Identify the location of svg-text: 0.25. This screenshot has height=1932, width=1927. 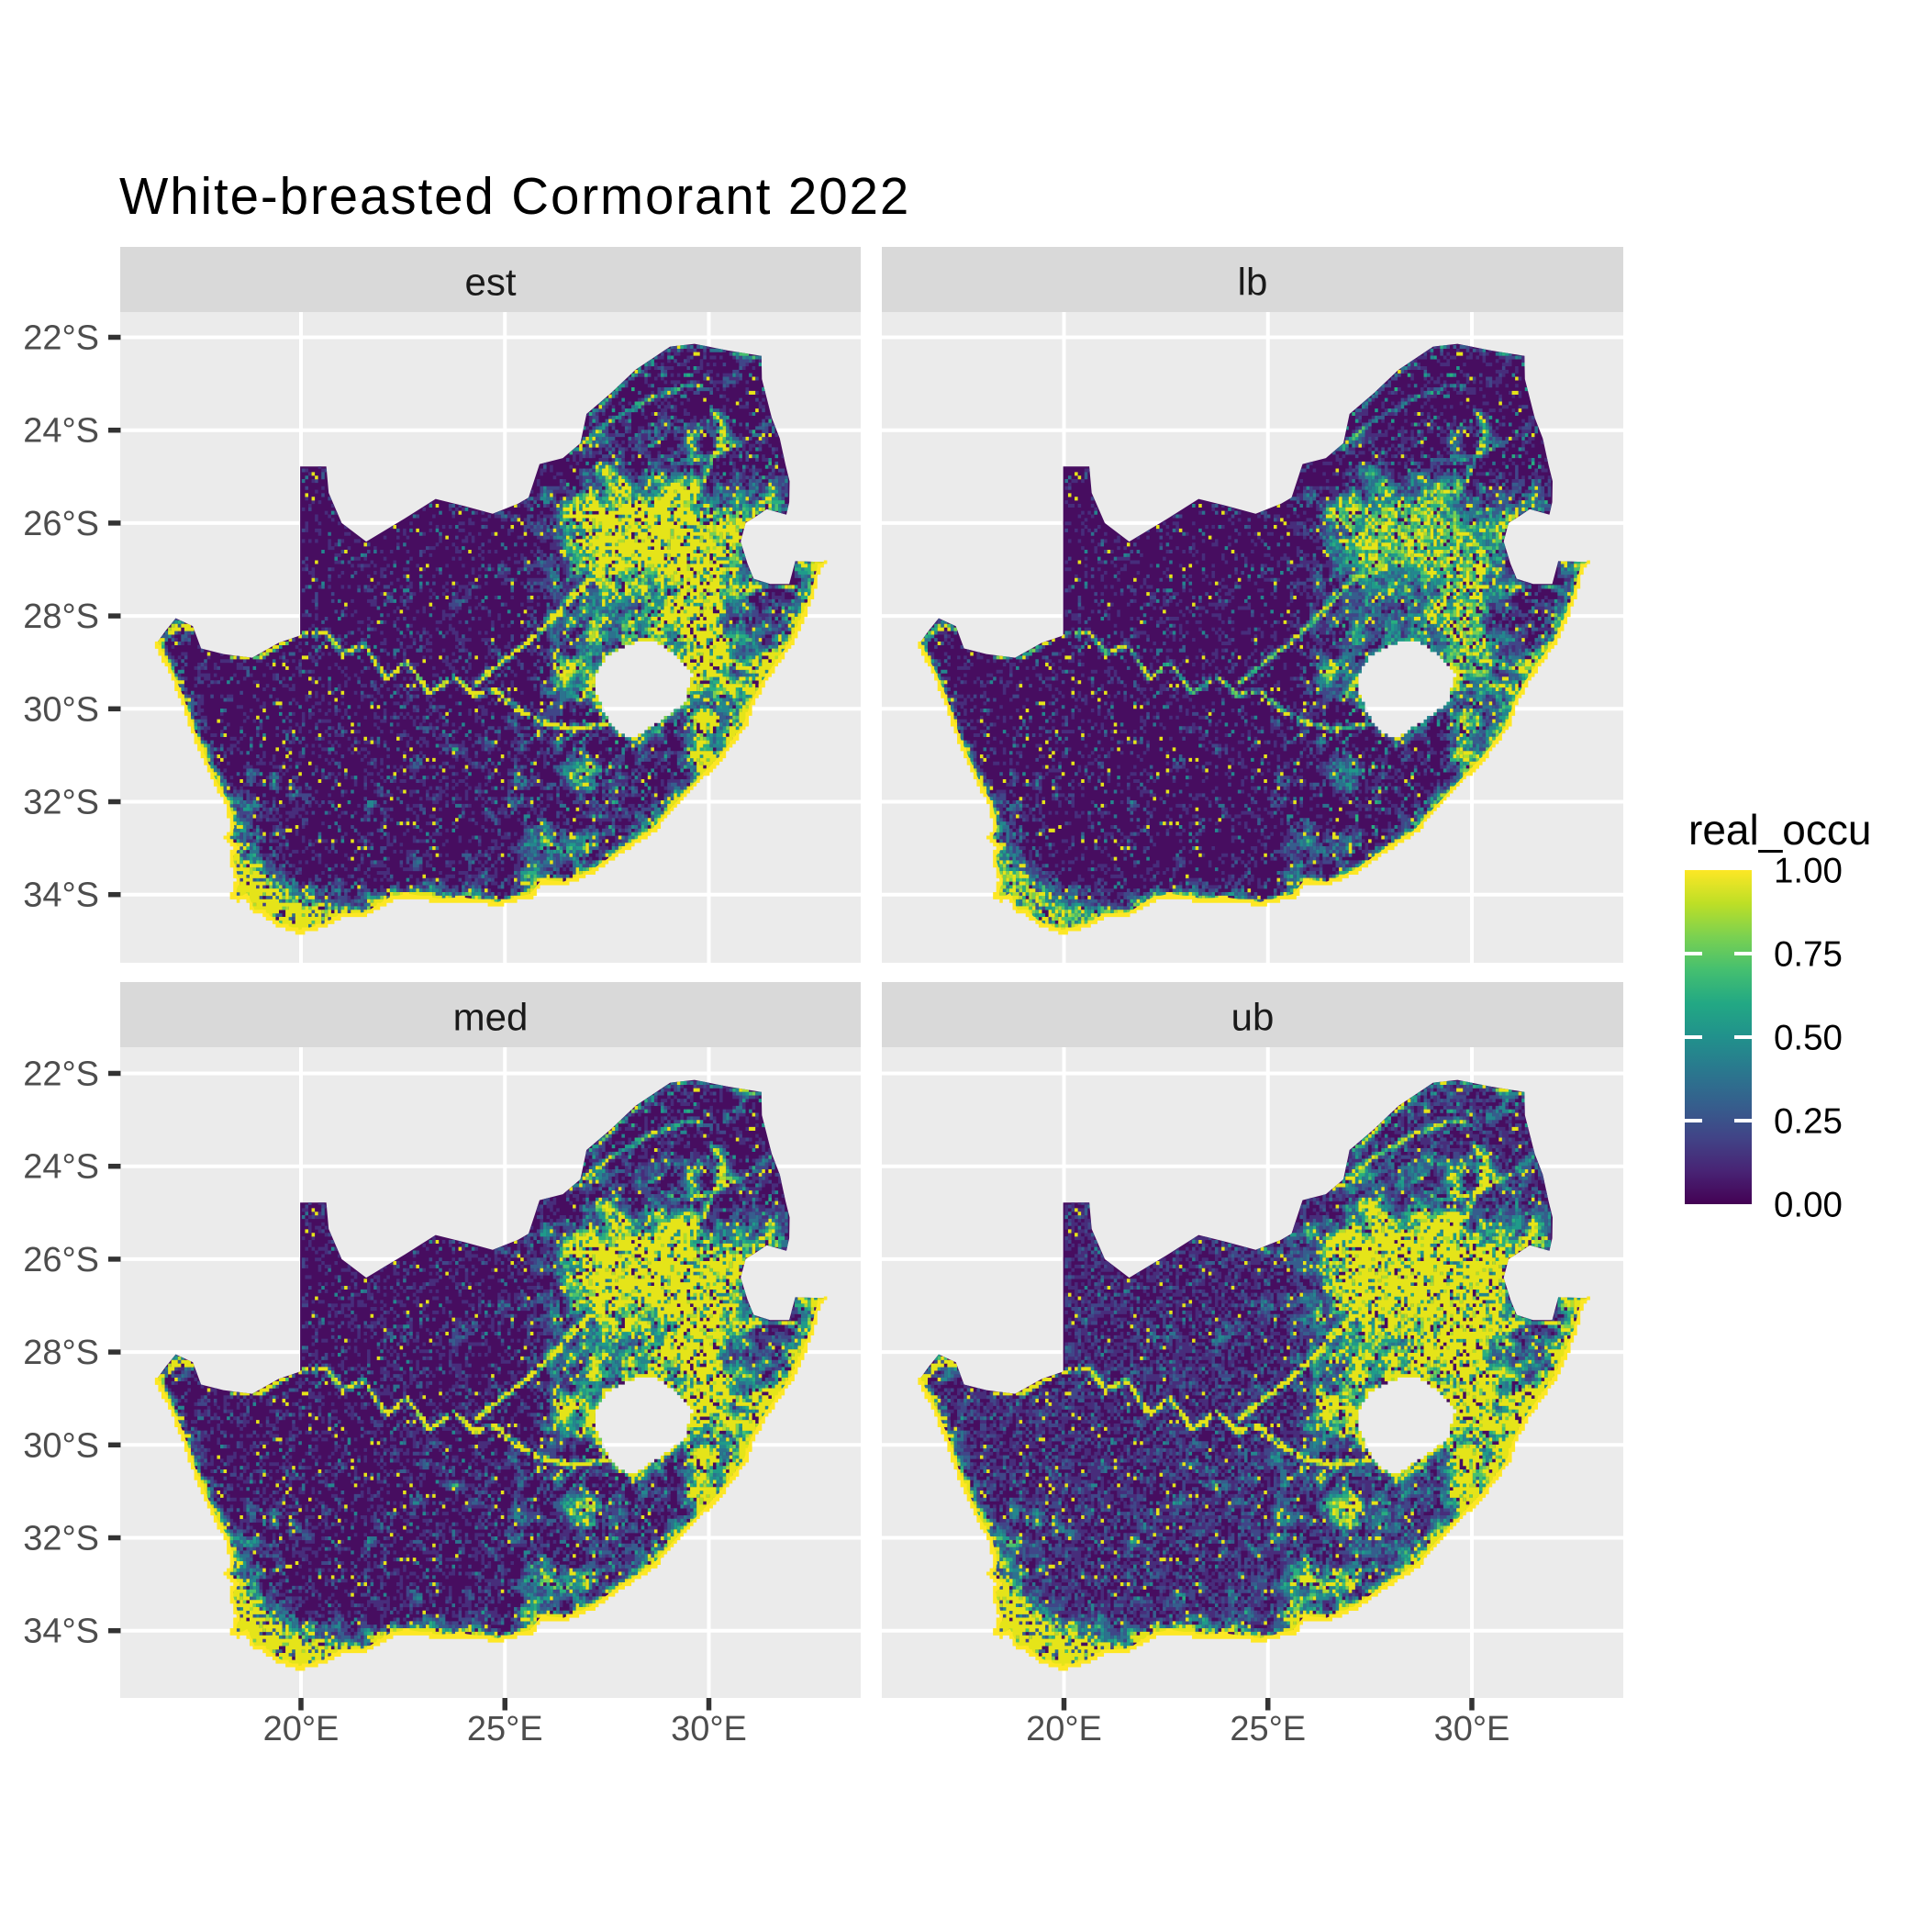
(1808, 1122).